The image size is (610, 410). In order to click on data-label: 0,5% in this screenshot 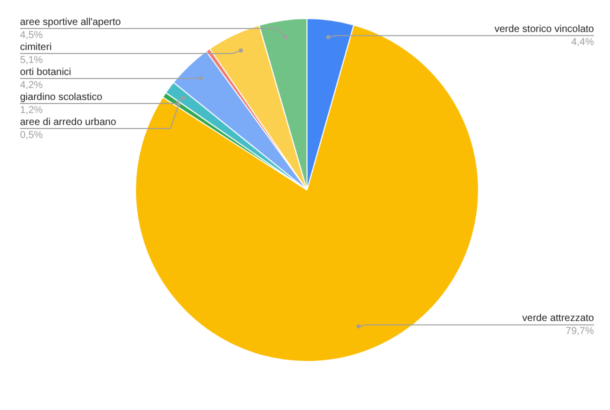, I will do `click(31, 135)`.